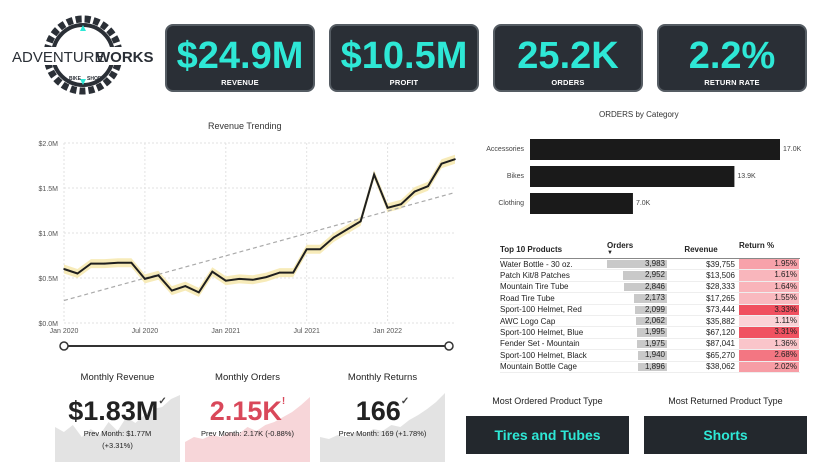 This screenshot has height=469, width=814. I want to click on monthly-revenue-title: Monthly Revenue, so click(117, 377).